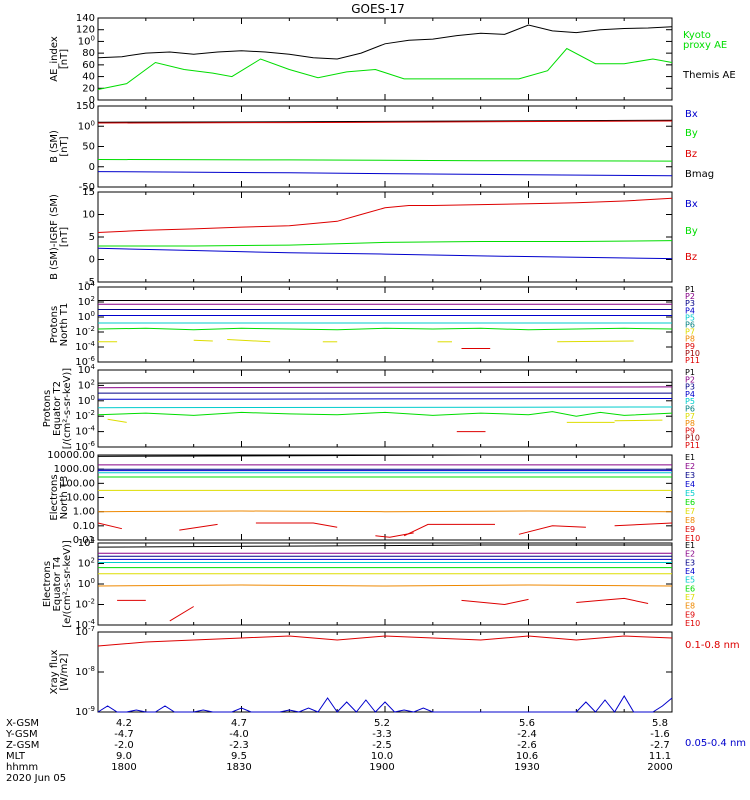 Image resolution: width=750 pixels, height=800 pixels. Describe the element at coordinates (690, 339) in the screenshot. I see `legend-entry: P8` at that location.